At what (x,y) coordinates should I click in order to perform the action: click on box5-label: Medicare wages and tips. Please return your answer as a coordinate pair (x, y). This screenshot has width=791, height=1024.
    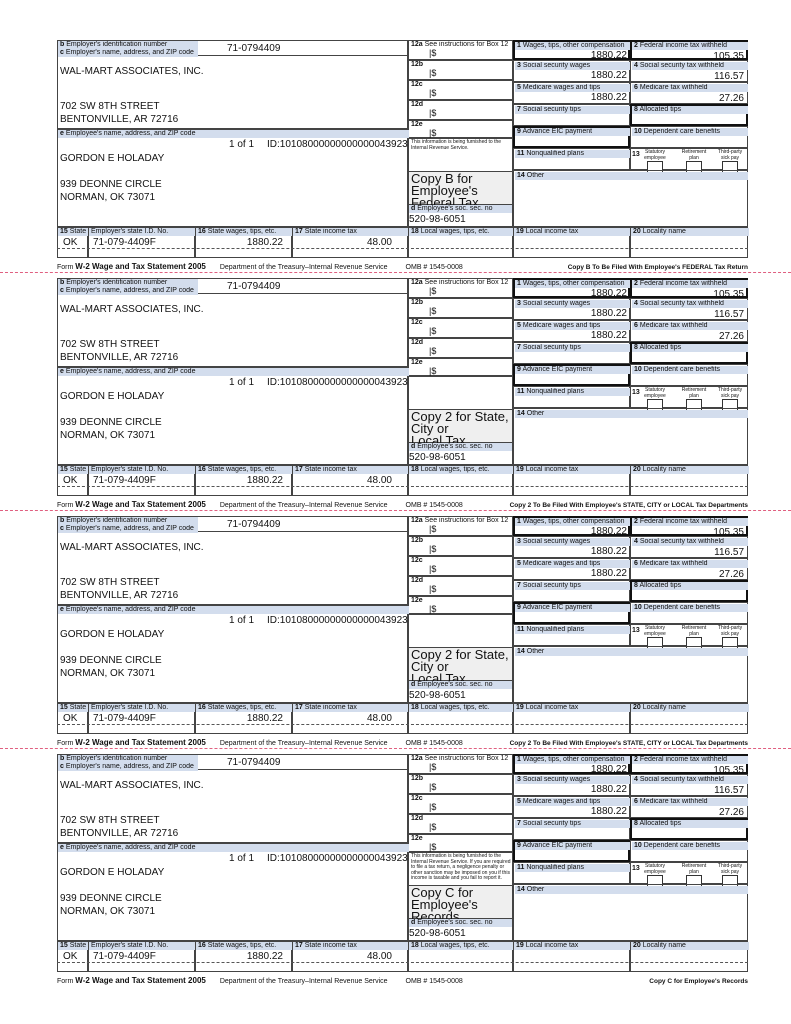
    Looking at the image, I should click on (561, 563).